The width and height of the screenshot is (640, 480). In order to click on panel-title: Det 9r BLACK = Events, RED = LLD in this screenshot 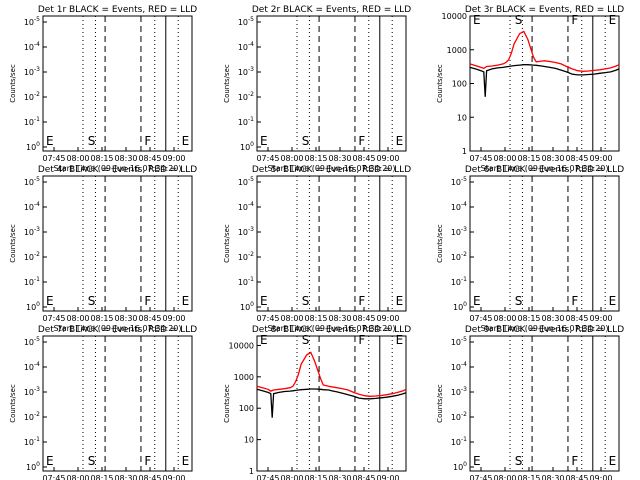, I will do `click(544, 330)`.